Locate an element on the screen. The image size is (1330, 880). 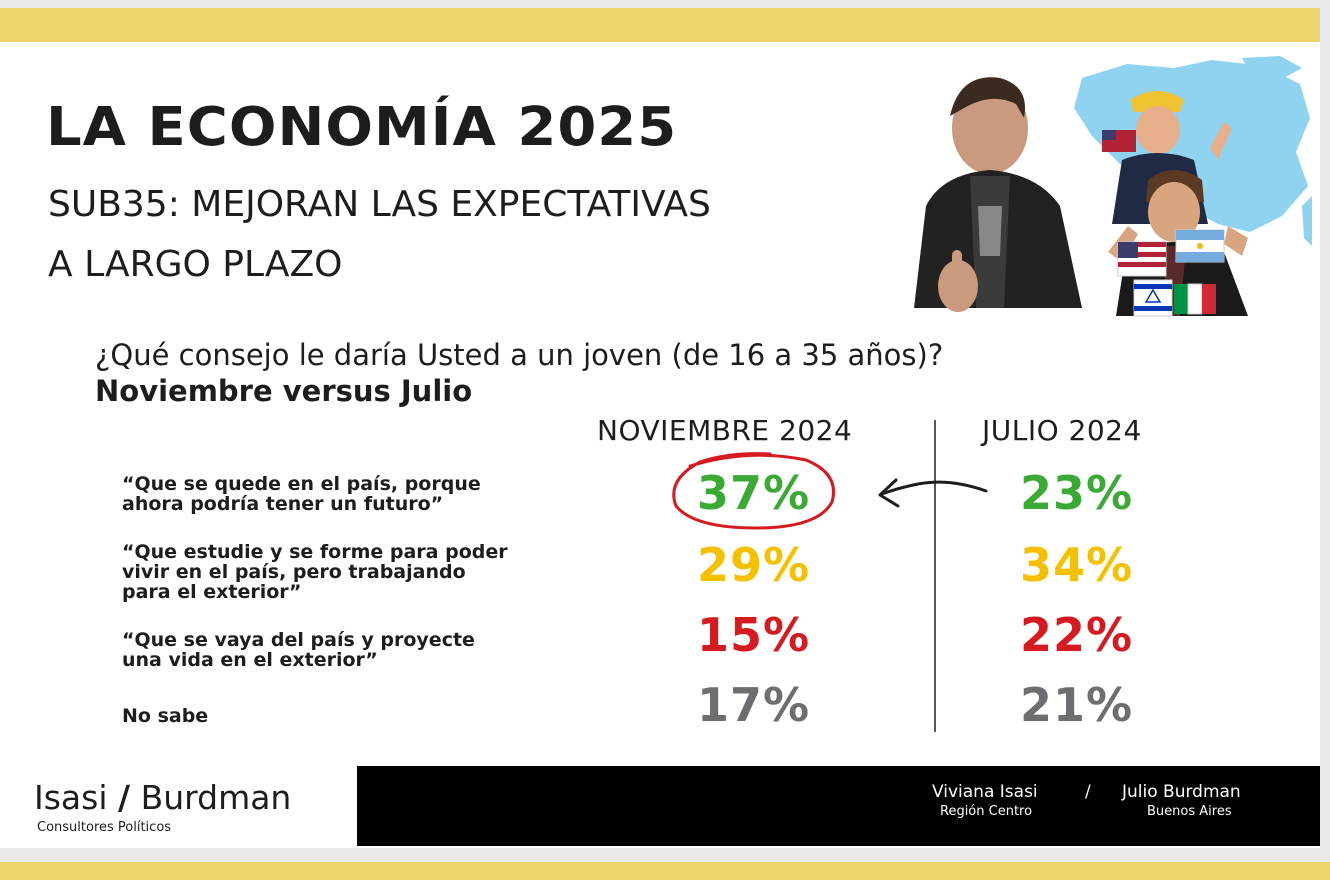
row-3-label-line: “Que se vaya del país y proyecte is located at coordinates (298, 640).